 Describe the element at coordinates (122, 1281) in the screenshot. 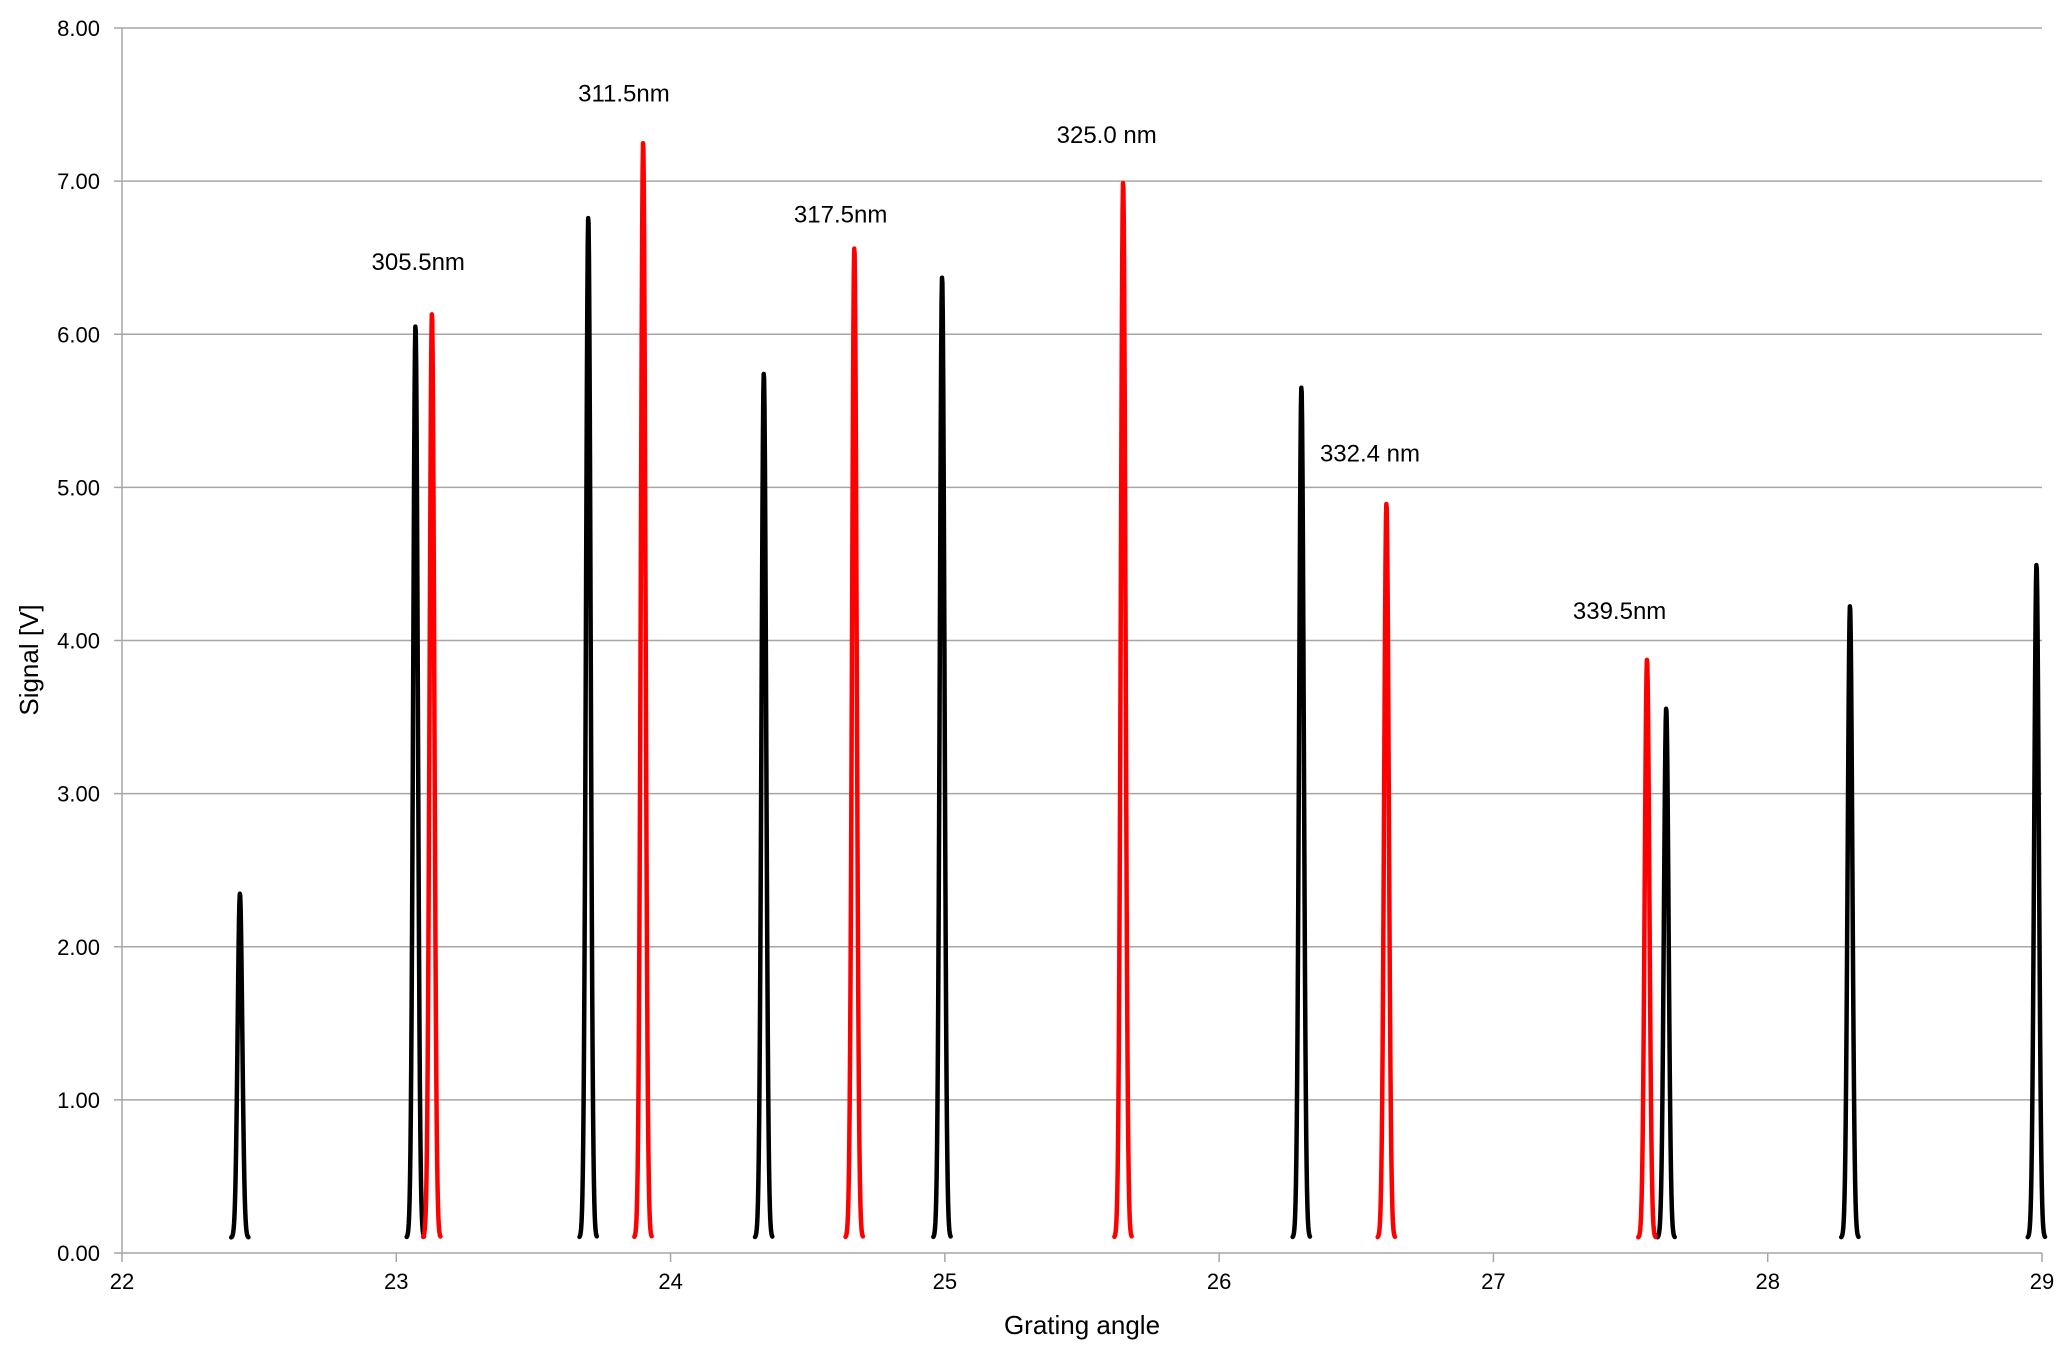

I see `x-tick-label: 22` at that location.